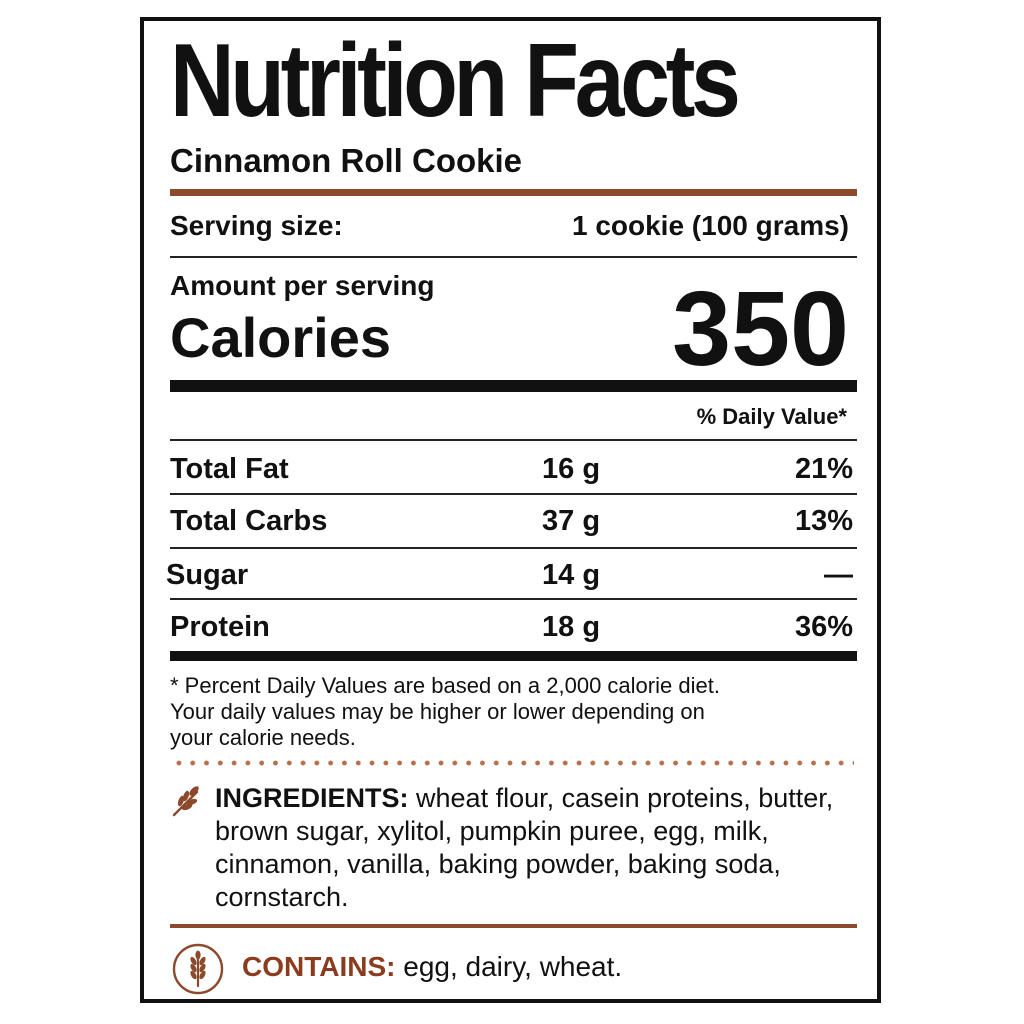 The width and height of the screenshot is (1024, 1024). I want to click on product-name: Cinnamon Roll Cookie, so click(346, 160).